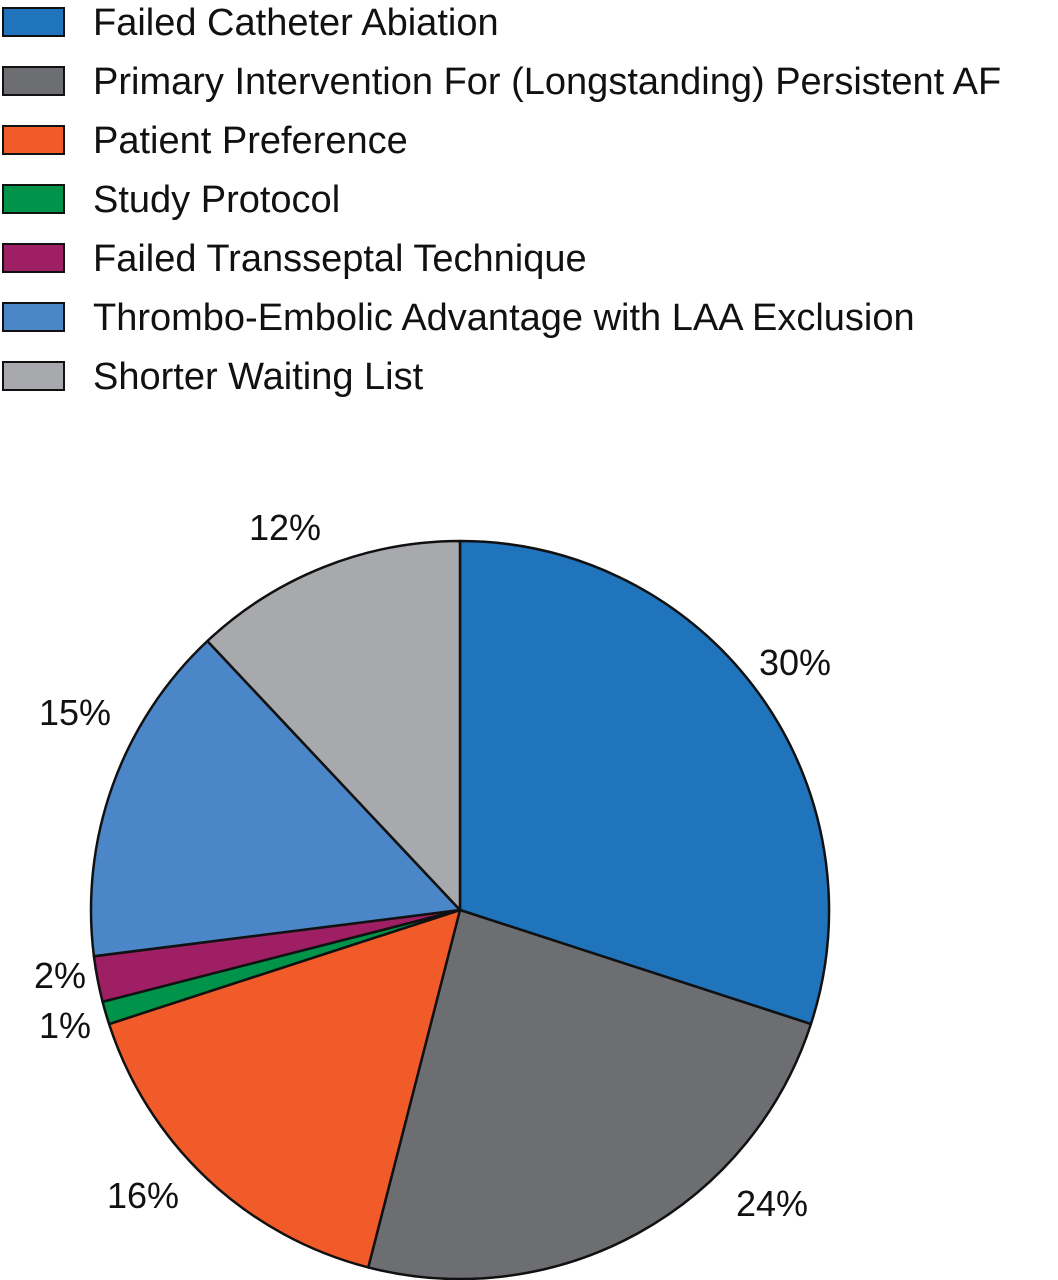  What do you see at coordinates (285, 527) in the screenshot?
I see `slice-label: 12%` at bounding box center [285, 527].